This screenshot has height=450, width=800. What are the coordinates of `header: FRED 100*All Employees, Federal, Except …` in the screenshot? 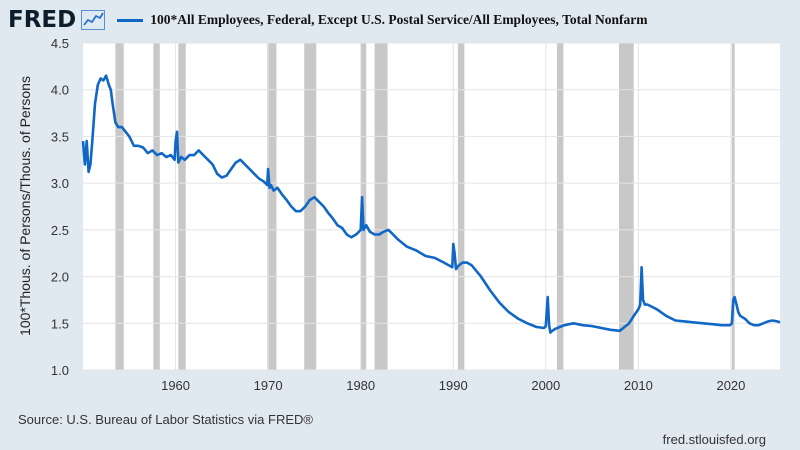 It's located at (327, 20).